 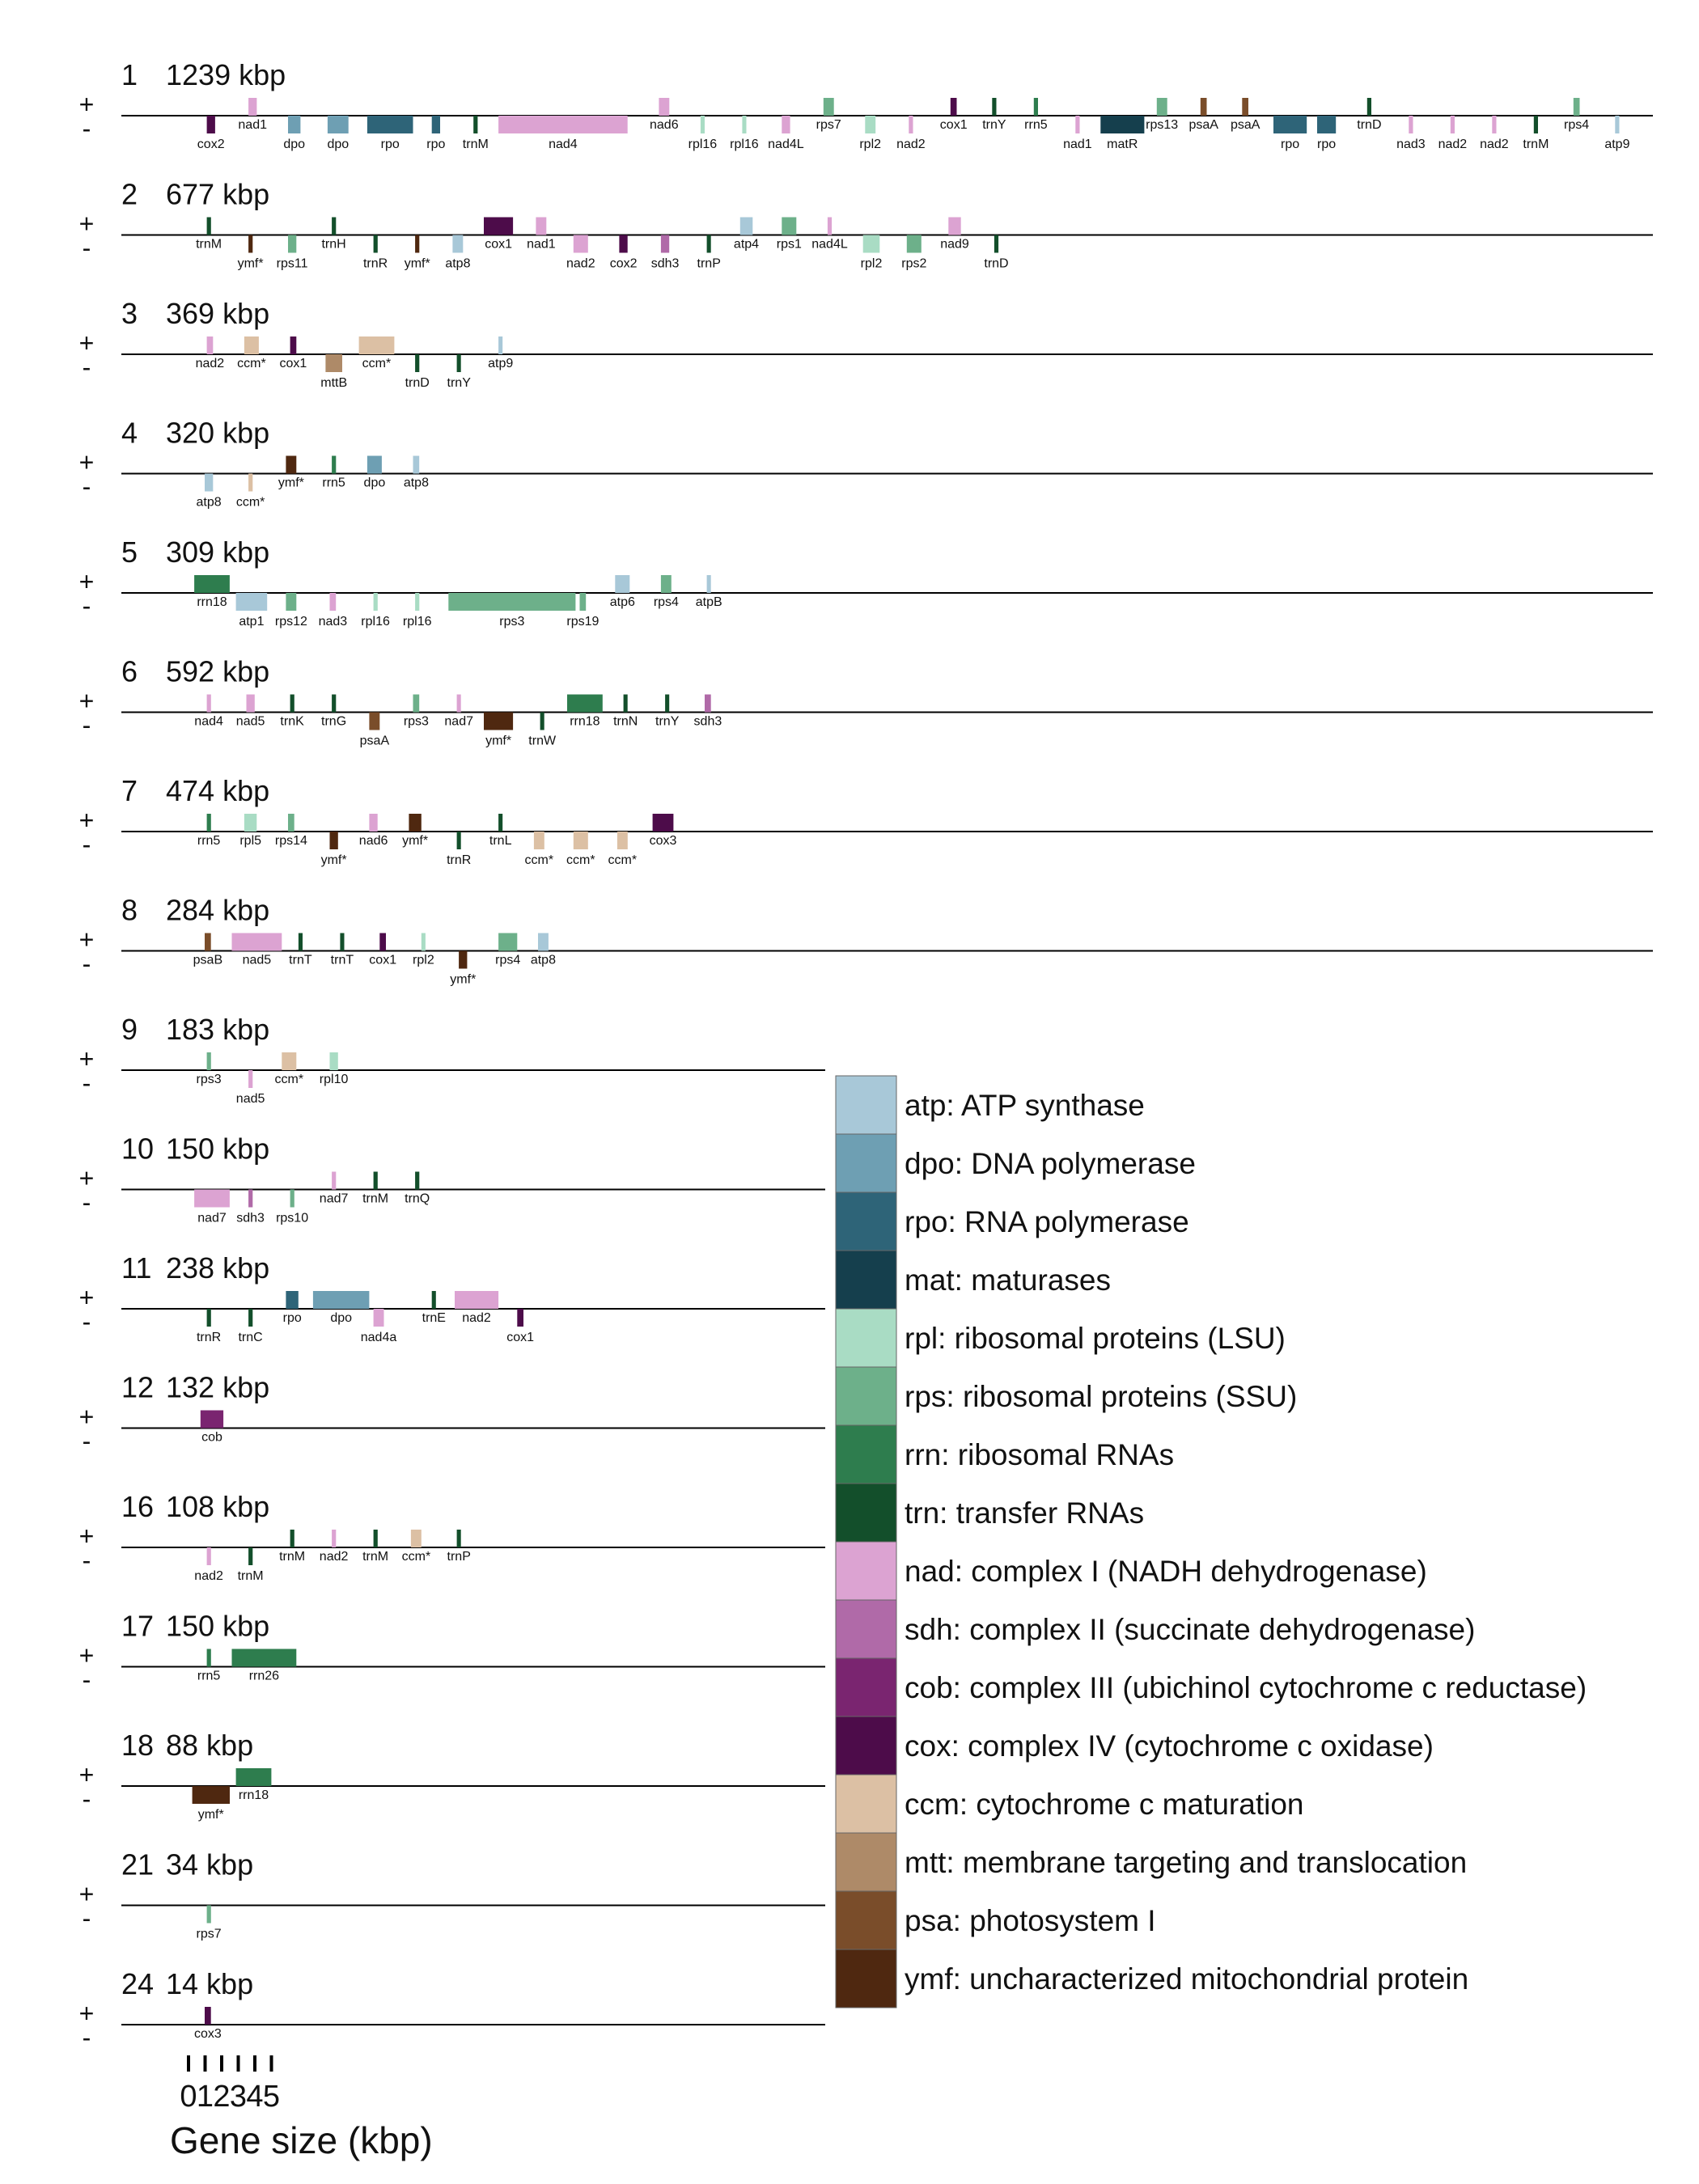 I want to click on scale-tick-label: 3, so click(x=238, y=2097).